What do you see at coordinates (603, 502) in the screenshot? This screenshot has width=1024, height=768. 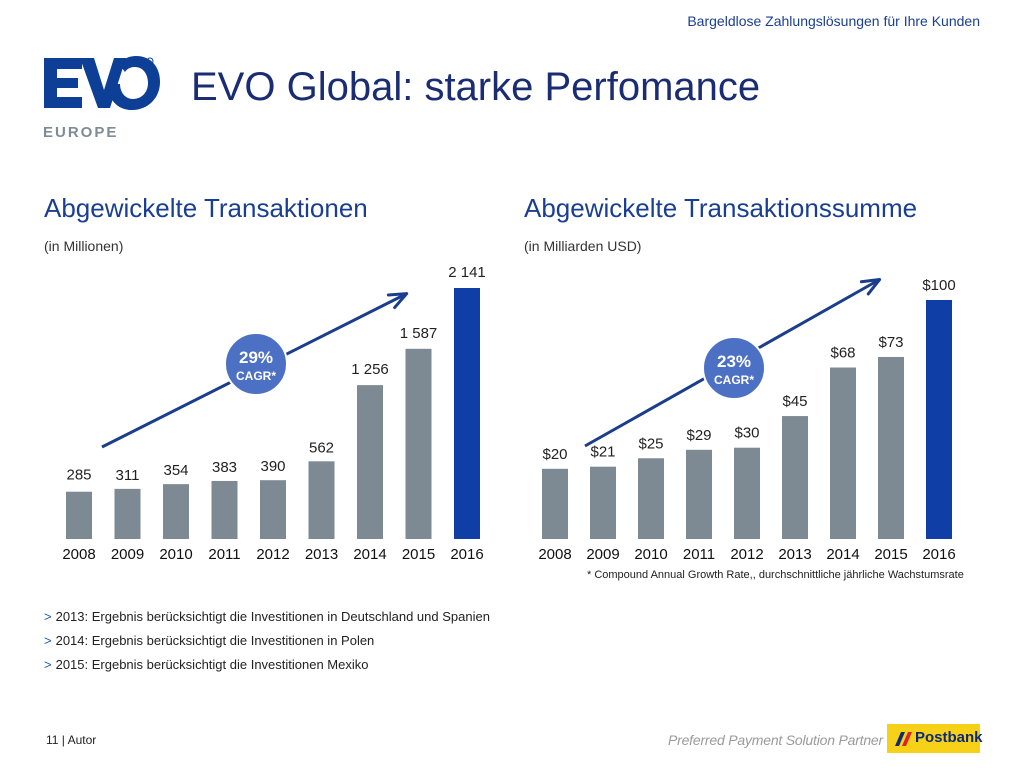 I see `volume-bar-2009` at bounding box center [603, 502].